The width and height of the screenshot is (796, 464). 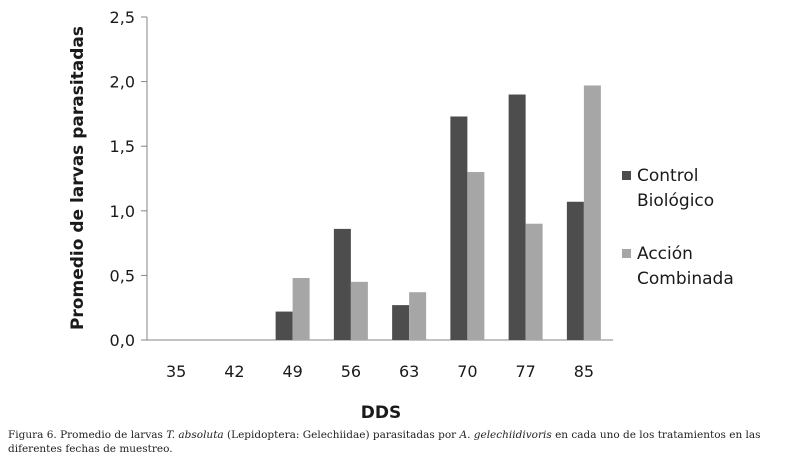 I want to click on x-tick-label: 56, so click(x=351, y=371).